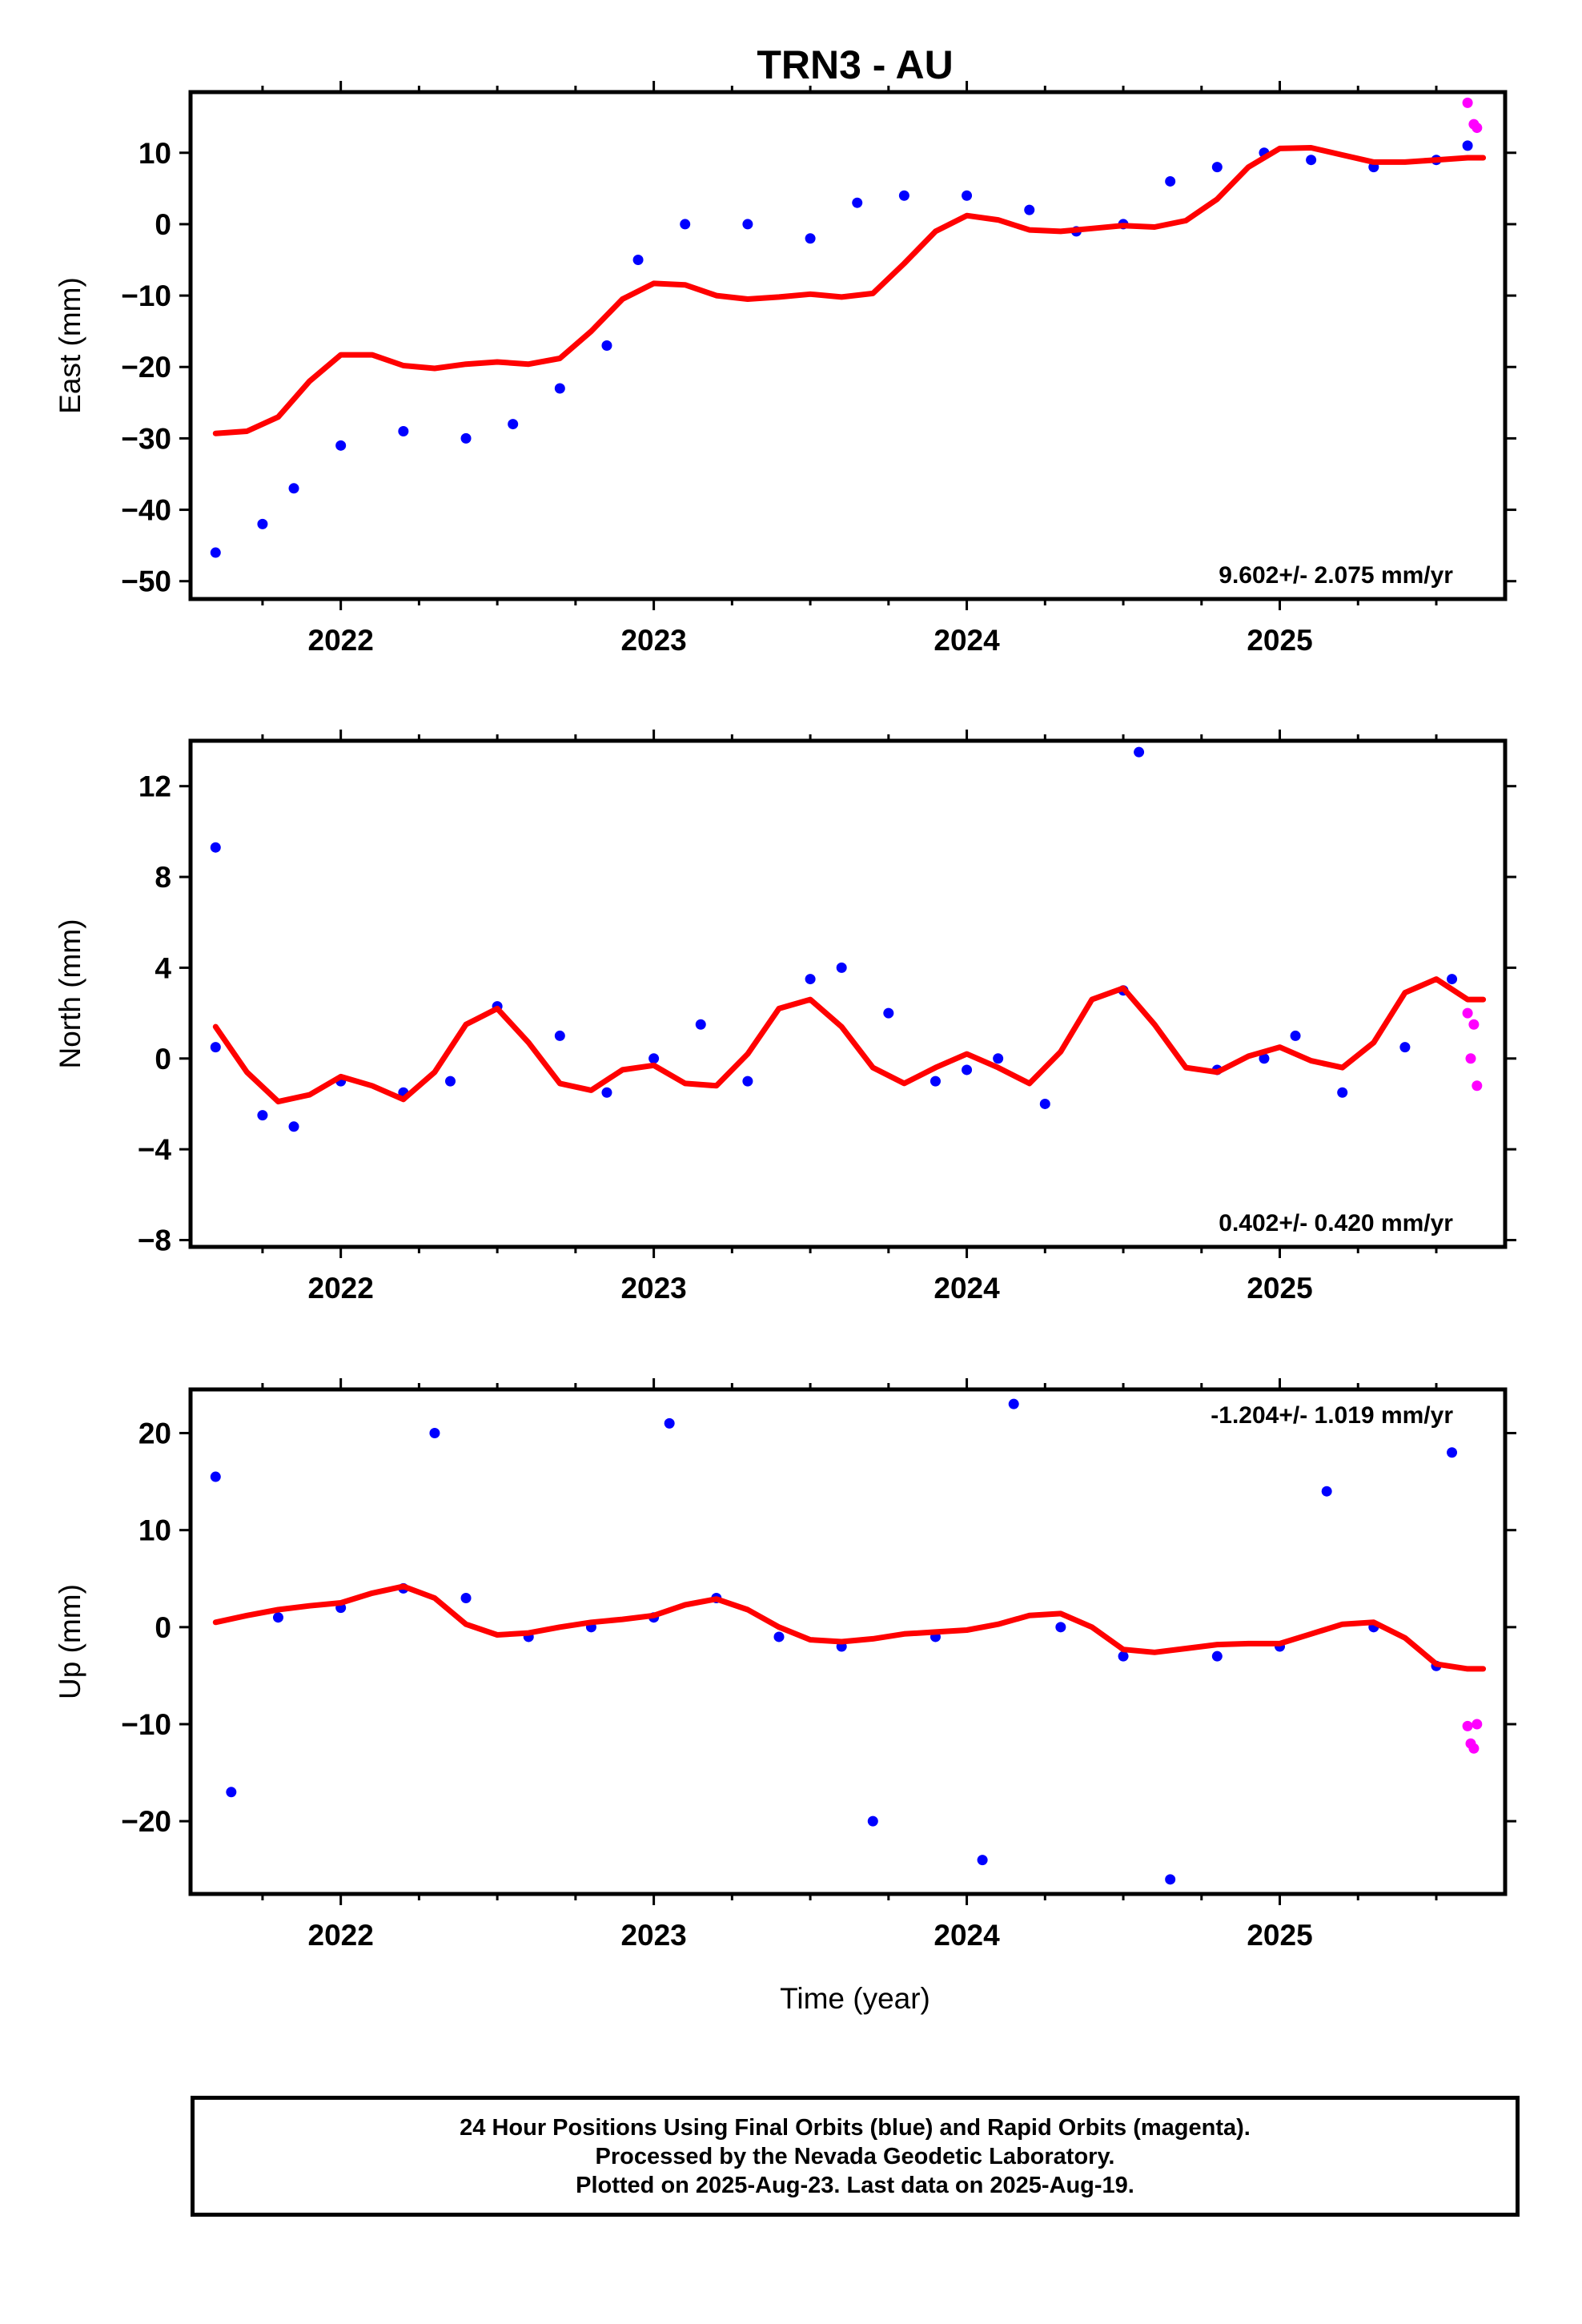 The height and width of the screenshot is (2324, 1582). Describe the element at coordinates (155, 153) in the screenshot. I see `east-y-tick-label: 10` at that location.